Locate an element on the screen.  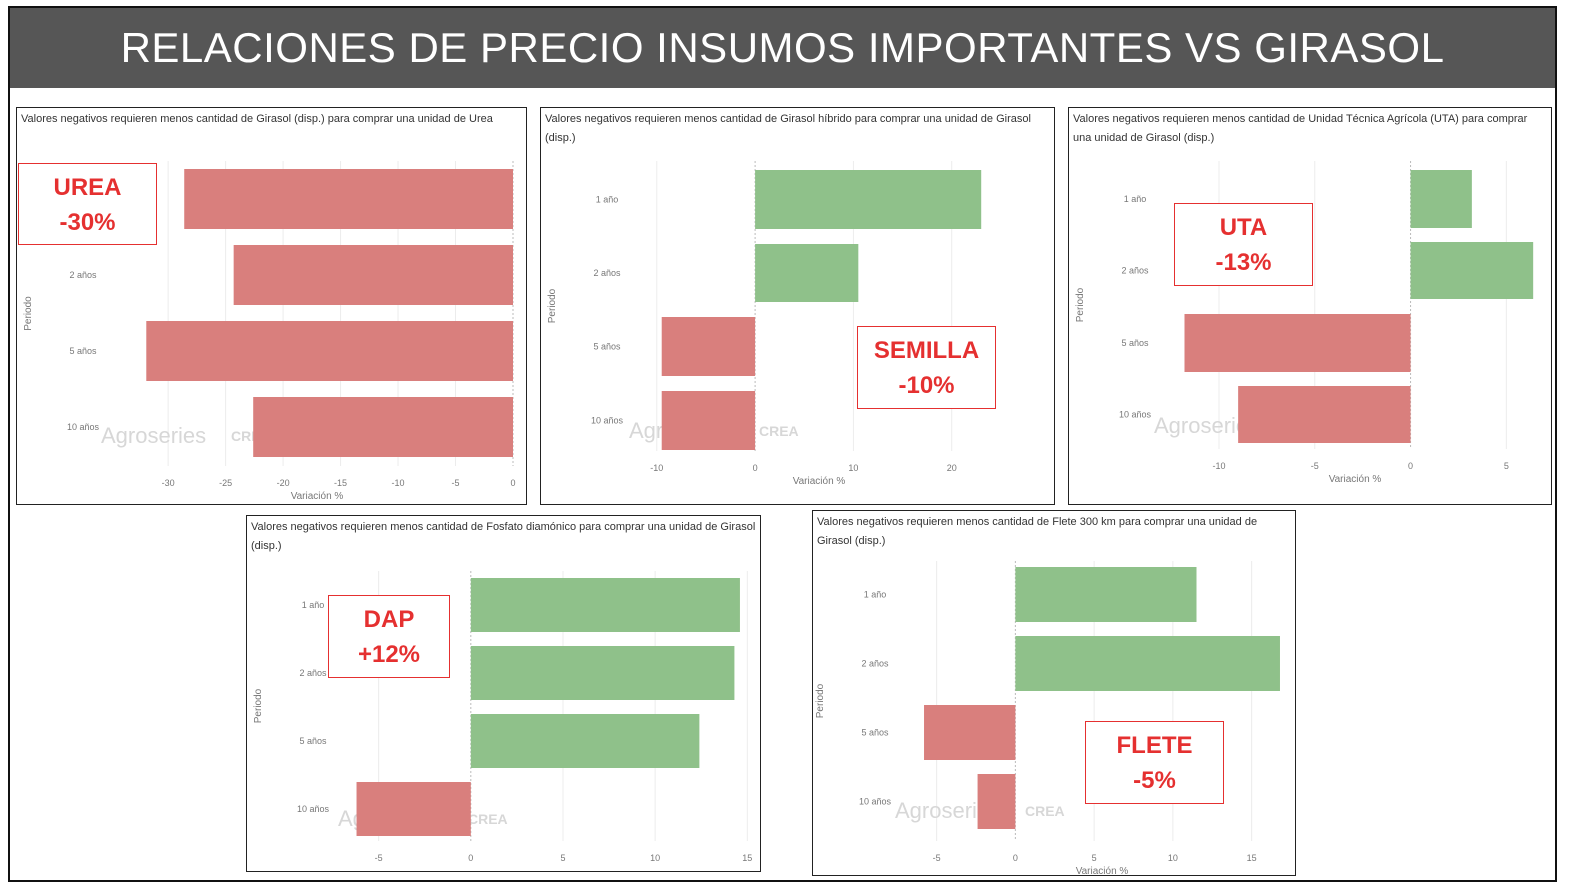
callout-name: UREA is located at coordinates (87, 187).